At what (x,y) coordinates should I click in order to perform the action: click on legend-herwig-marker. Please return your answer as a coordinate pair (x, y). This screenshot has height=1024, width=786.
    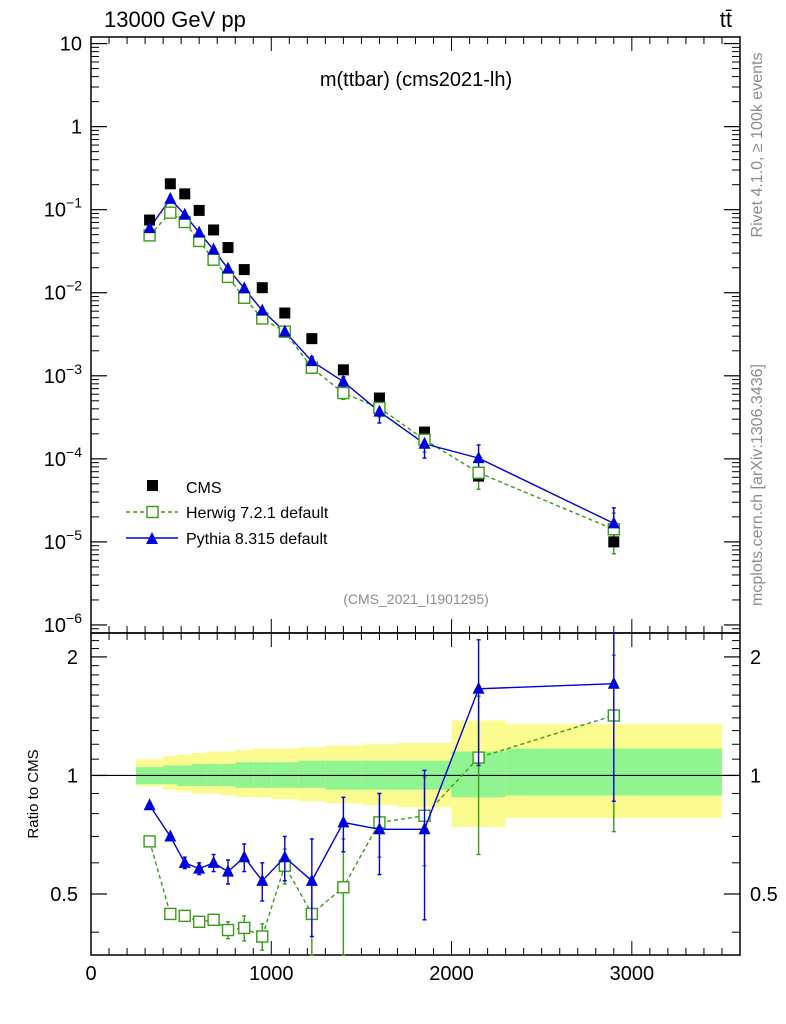
    Looking at the image, I should click on (152, 512).